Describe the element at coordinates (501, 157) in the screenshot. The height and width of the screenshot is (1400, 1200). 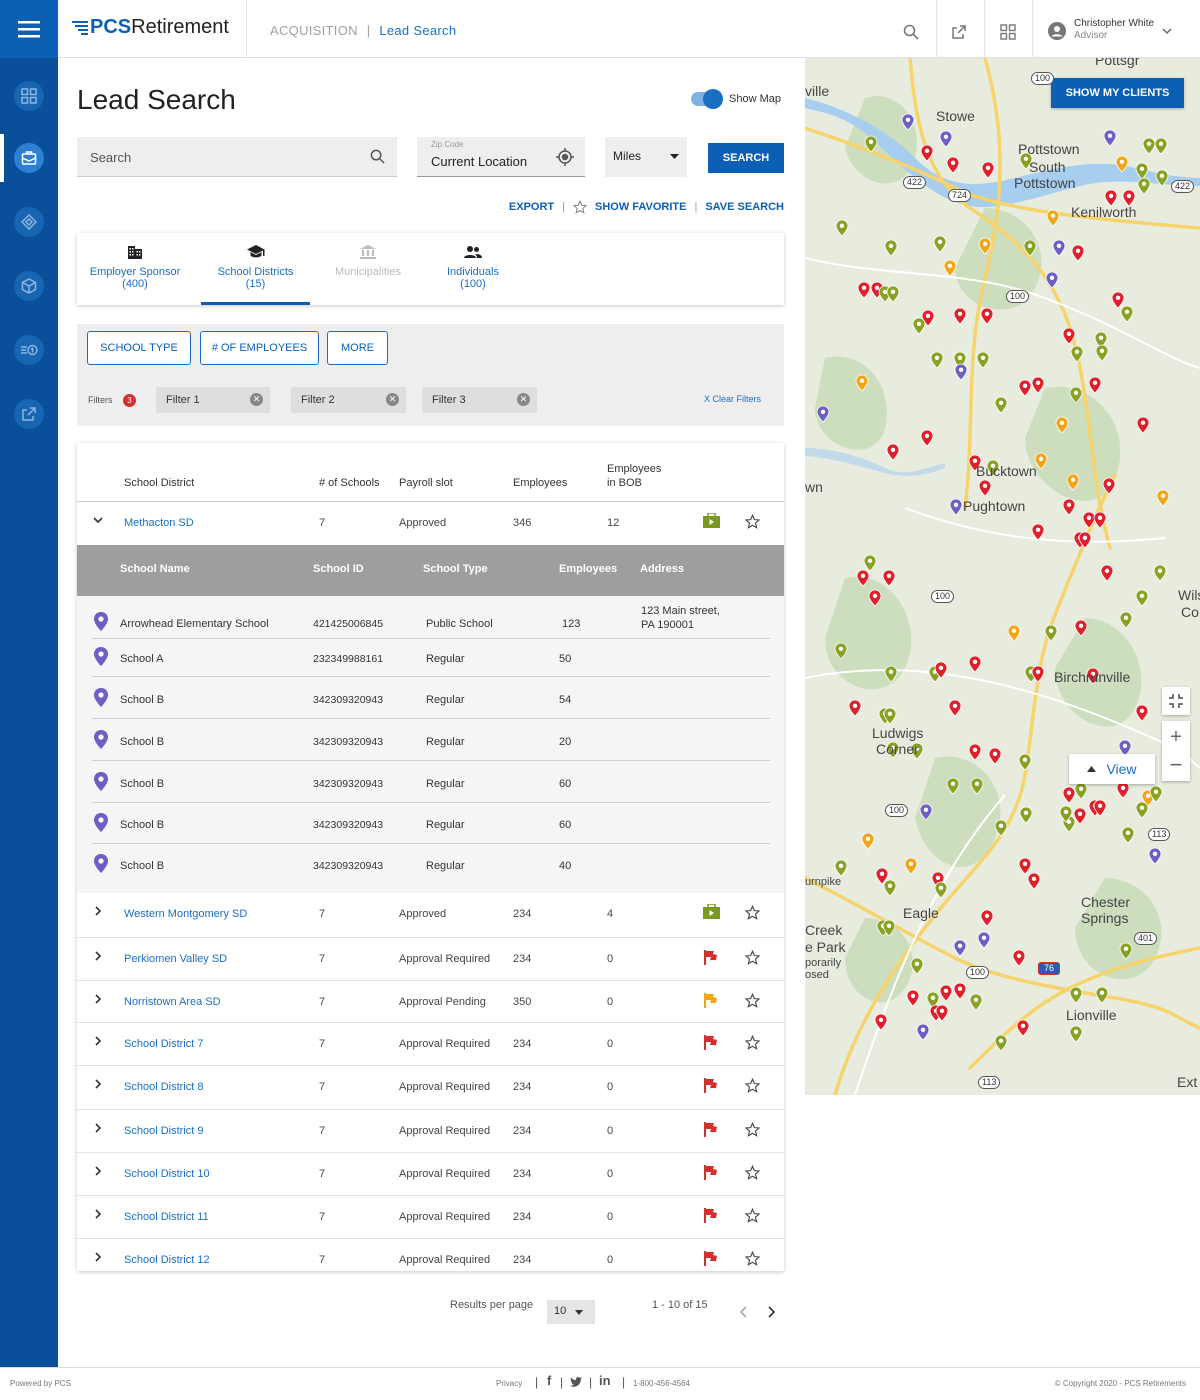
I see `zip-code-field: Zip Code Current Location` at that location.